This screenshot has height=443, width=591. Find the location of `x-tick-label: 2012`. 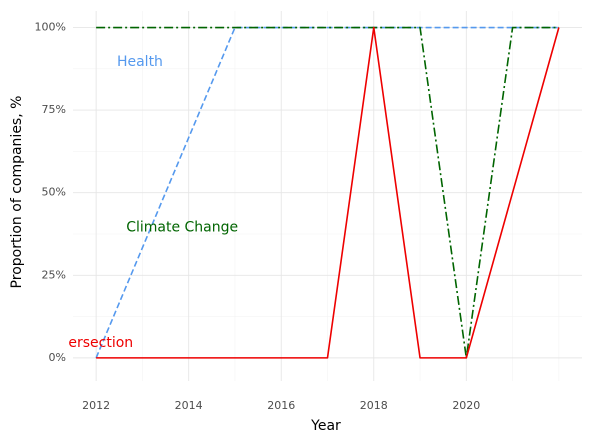

x-tick-label: 2012 is located at coordinates (96, 405).